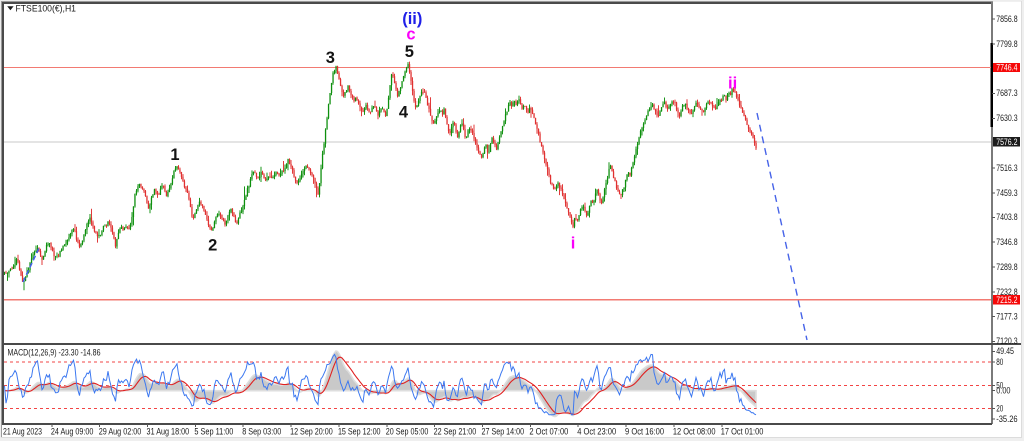  I want to click on svg-text: 22 Sep 21:00, so click(455, 432).